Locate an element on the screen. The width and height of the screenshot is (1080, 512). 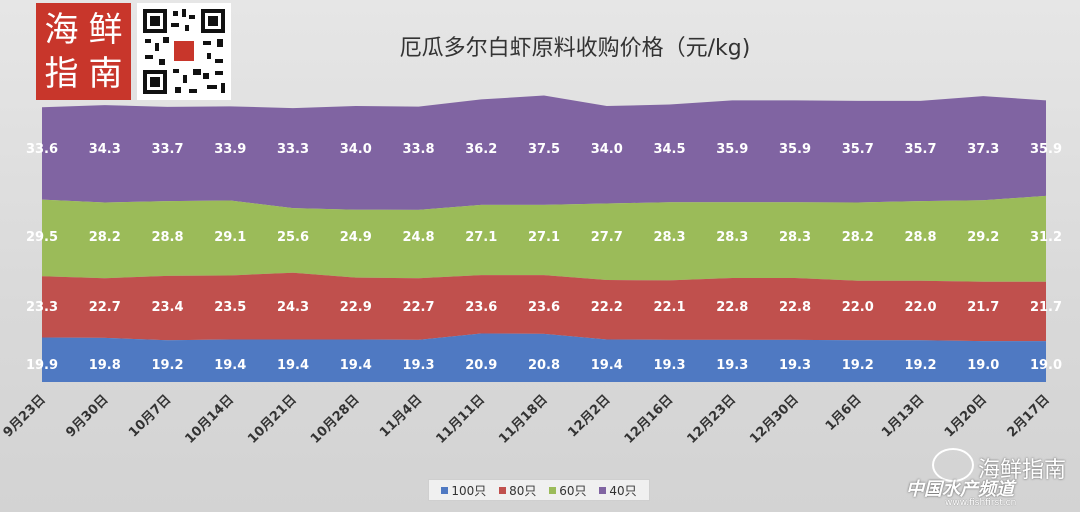
data-label: 20.9 is located at coordinates (481, 365).